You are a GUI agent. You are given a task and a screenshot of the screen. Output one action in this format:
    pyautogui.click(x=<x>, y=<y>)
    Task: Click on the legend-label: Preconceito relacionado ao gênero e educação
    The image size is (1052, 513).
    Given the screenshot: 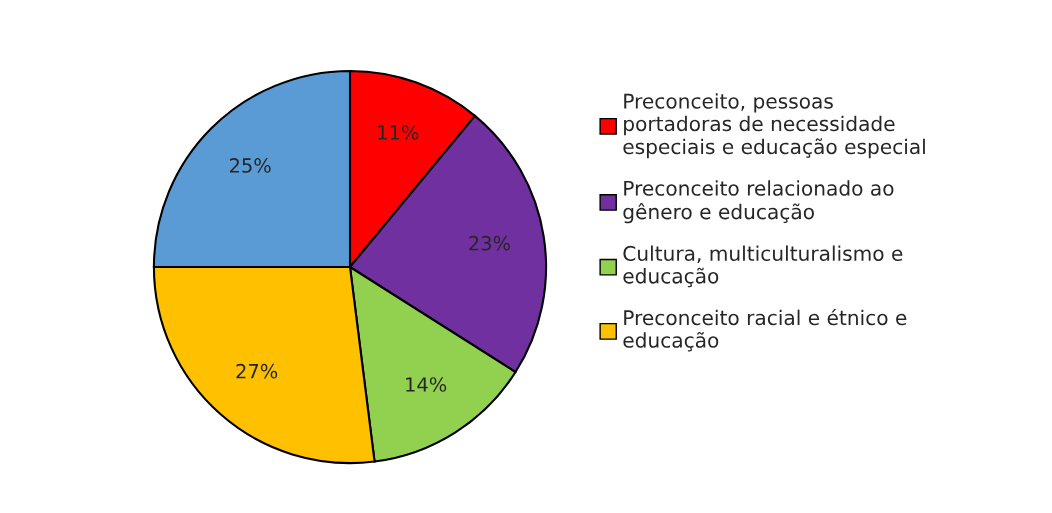 What is the action you would take?
    pyautogui.click(x=758, y=202)
    